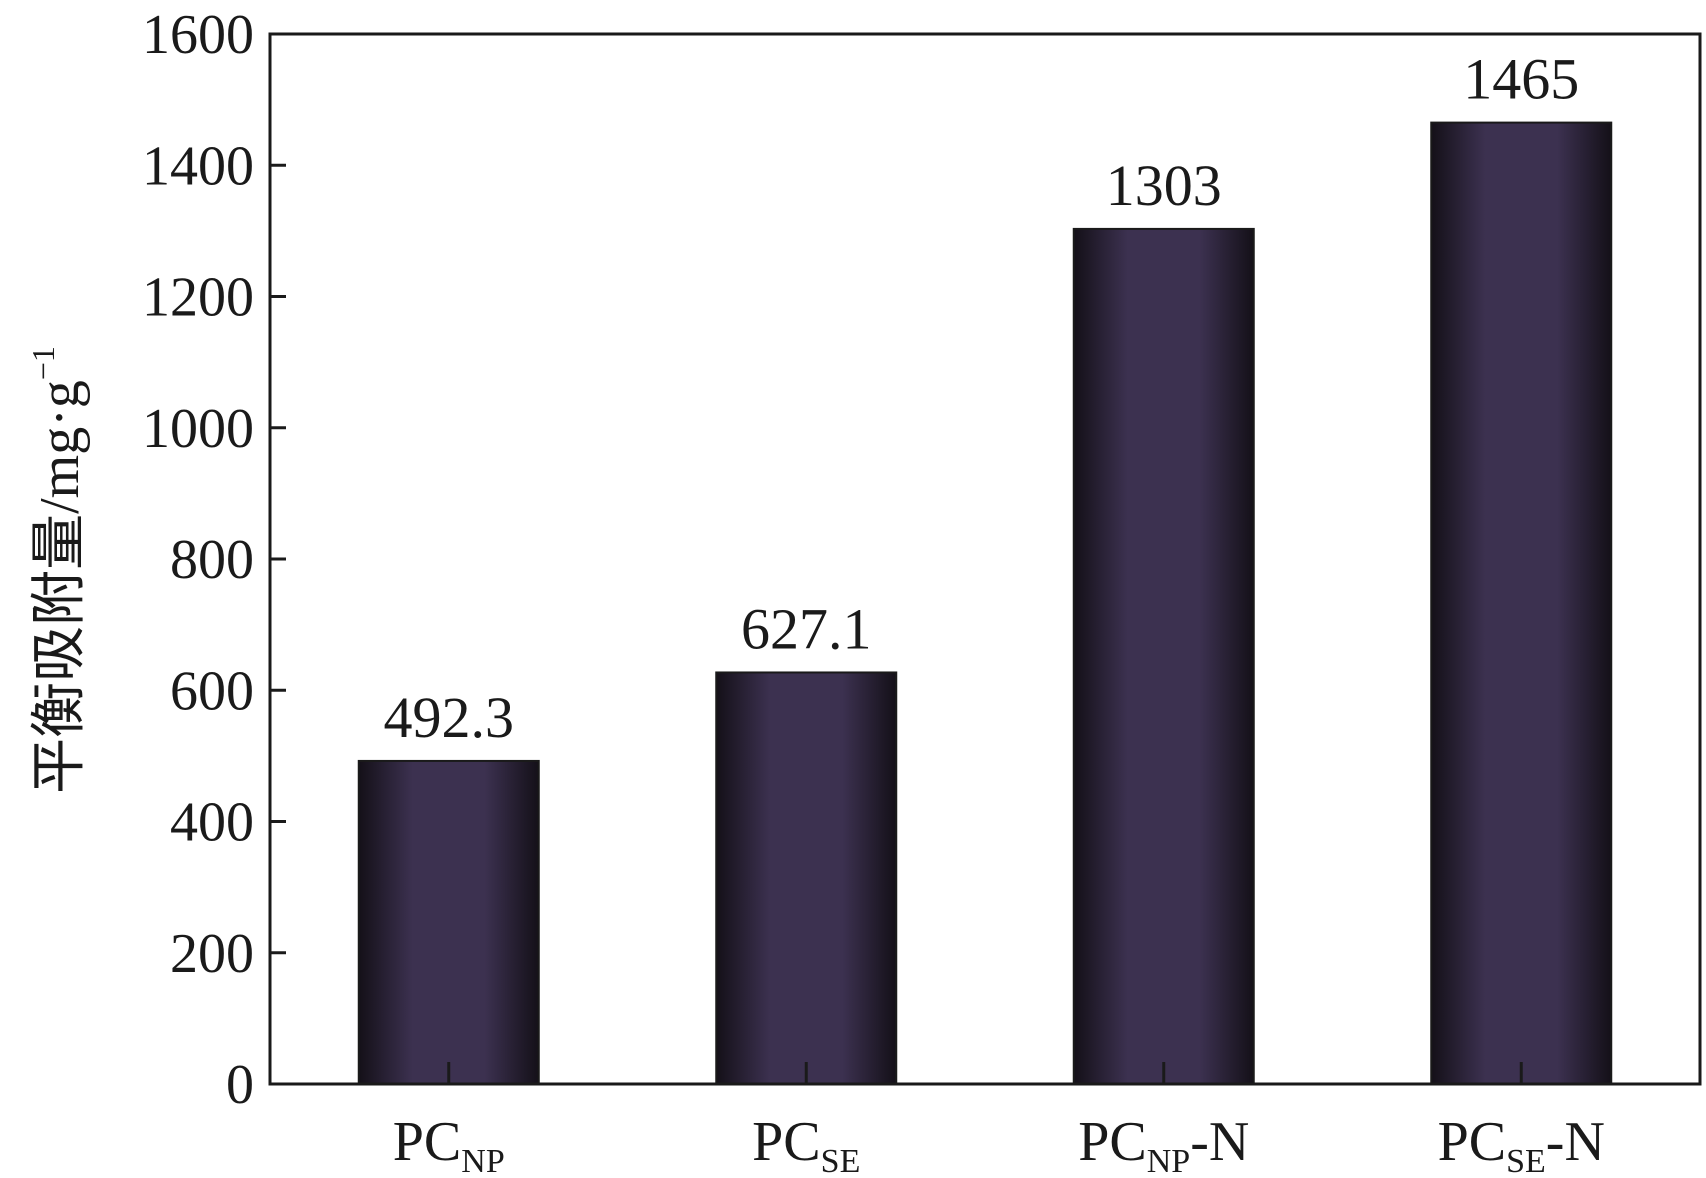  Describe the element at coordinates (240, 1085) in the screenshot. I see `y-tick-label: 0` at that location.